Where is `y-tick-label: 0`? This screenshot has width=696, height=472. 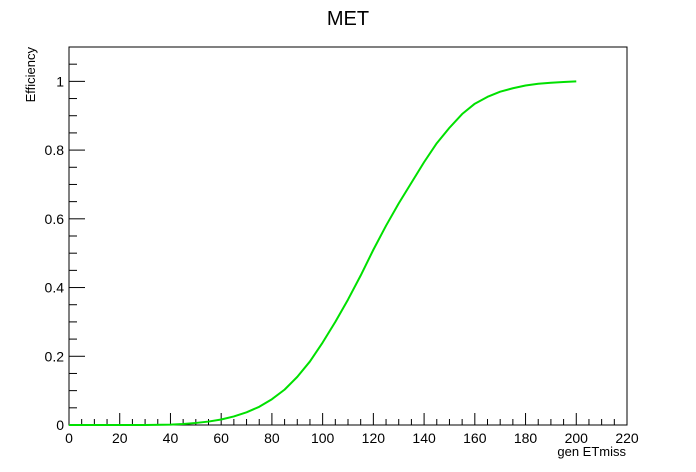
y-tick-label: 0 is located at coordinates (60, 425).